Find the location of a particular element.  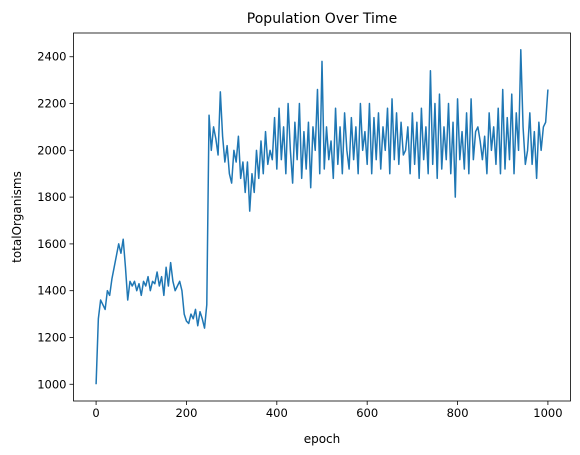

x-tick-label: 600 is located at coordinates (367, 413).